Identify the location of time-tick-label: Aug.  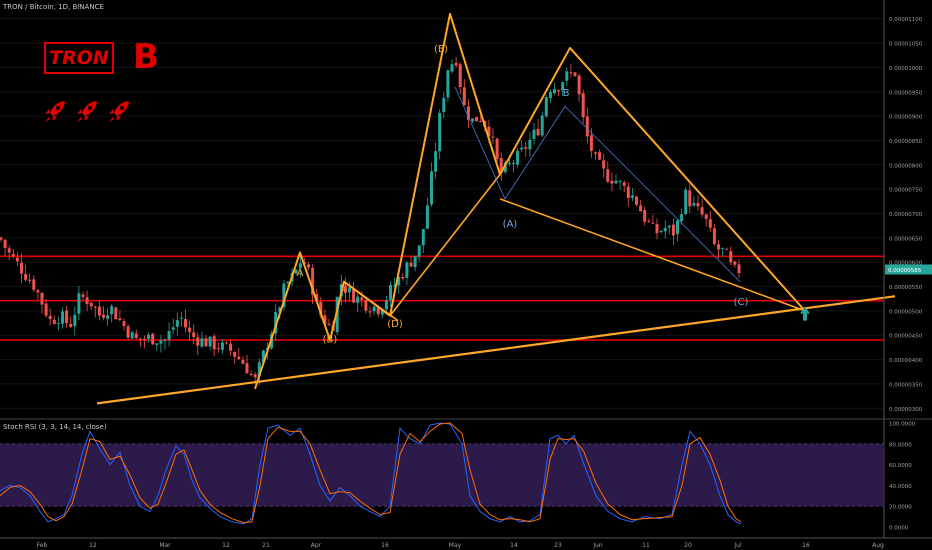
(878, 545).